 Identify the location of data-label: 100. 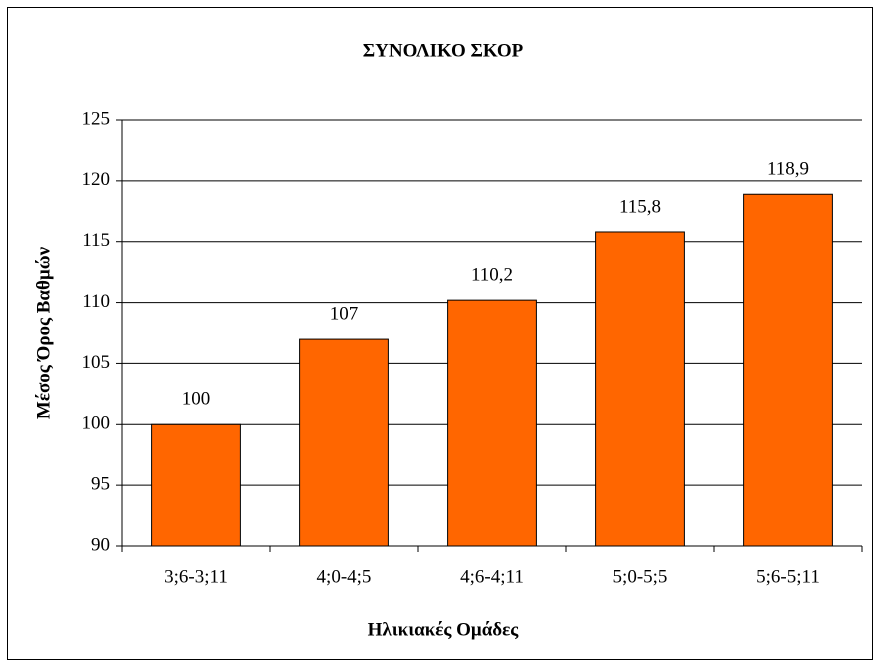
(196, 399).